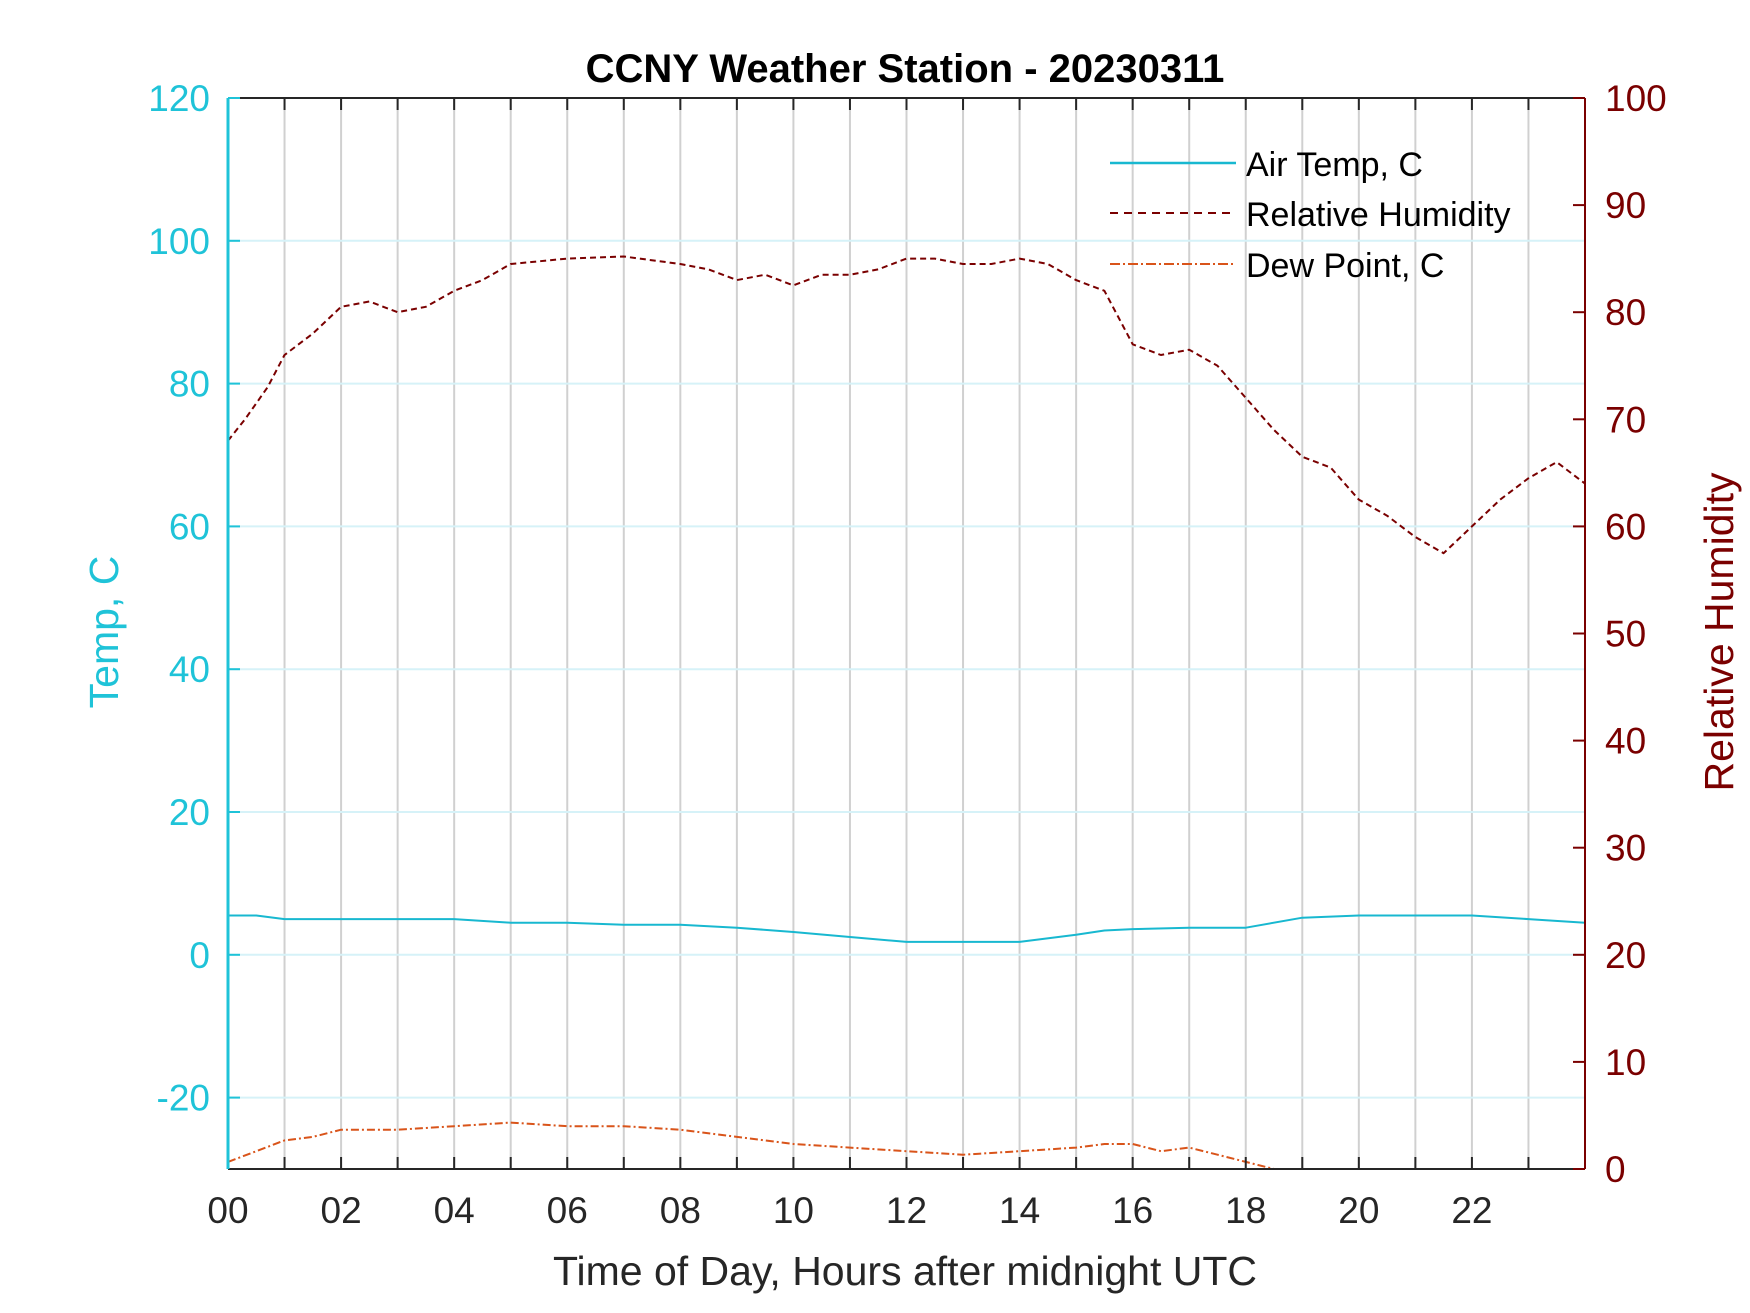 This screenshot has width=1750, height=1313. Describe the element at coordinates (104, 632) in the screenshot. I see `y-axis-label-left: Temp, C` at that location.